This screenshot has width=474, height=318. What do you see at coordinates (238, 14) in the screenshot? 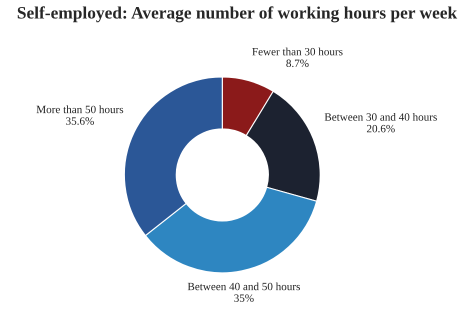
I see `chart-title: Self-employed: Average number of working hours per week` at bounding box center [238, 14].